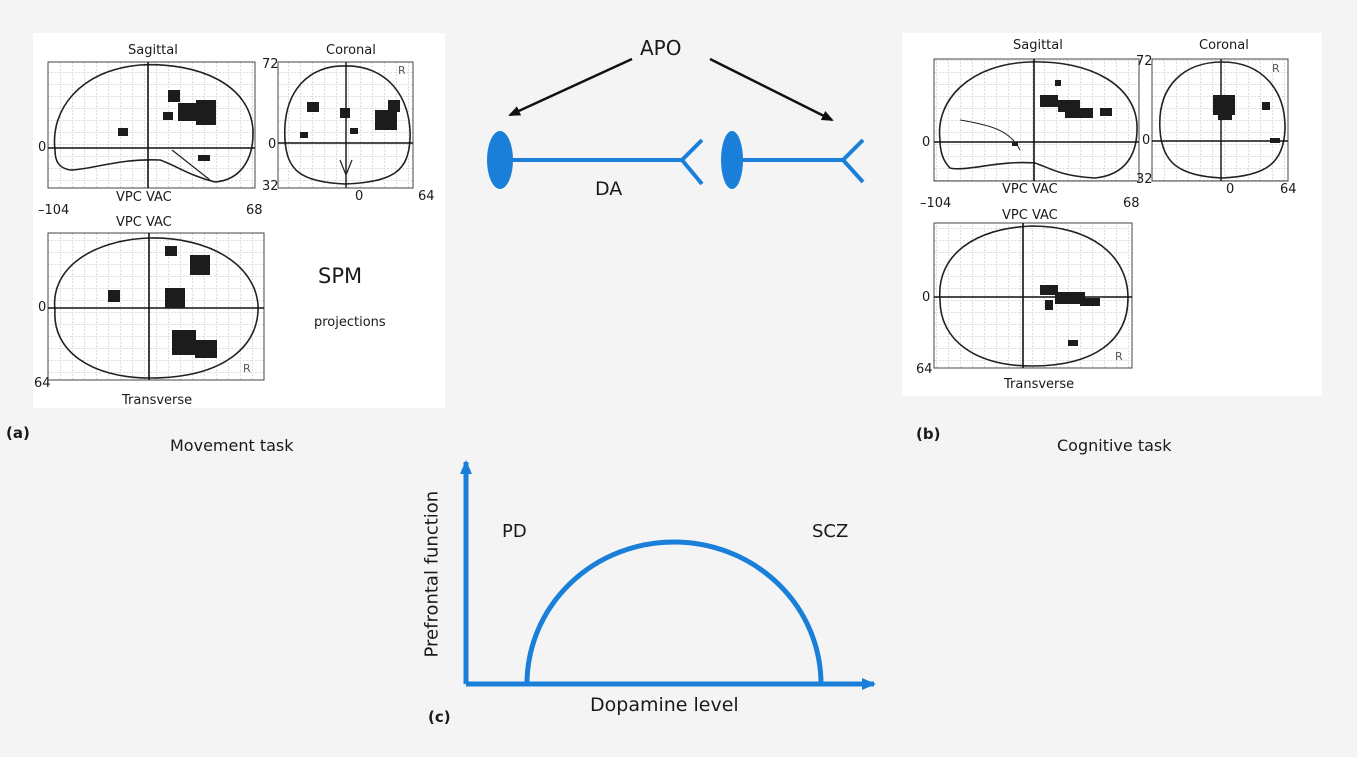 The height and width of the screenshot is (757, 1357). What do you see at coordinates (936, 203) in the screenshot?
I see `panel-b-tick-minus-104: –104` at bounding box center [936, 203].